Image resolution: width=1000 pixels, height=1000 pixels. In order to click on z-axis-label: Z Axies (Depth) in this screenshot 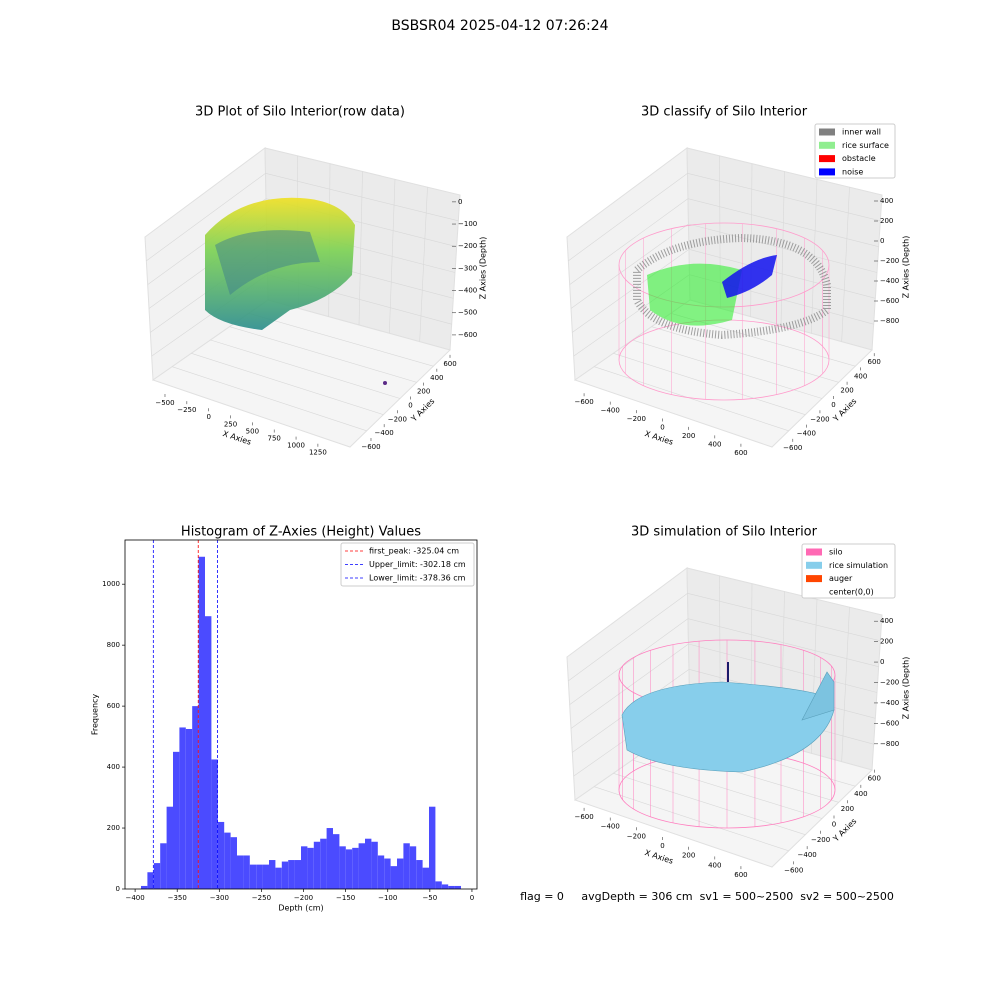, I will do `click(906, 688)`.